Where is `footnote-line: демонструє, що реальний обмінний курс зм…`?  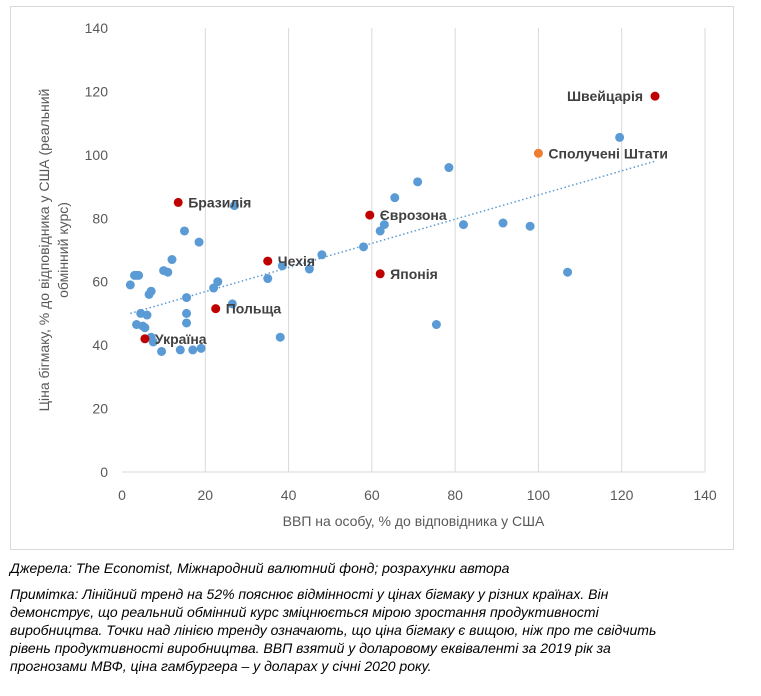 footnote-line: демонструє, що реальний обмінний курс зм… is located at coordinates (304, 612).